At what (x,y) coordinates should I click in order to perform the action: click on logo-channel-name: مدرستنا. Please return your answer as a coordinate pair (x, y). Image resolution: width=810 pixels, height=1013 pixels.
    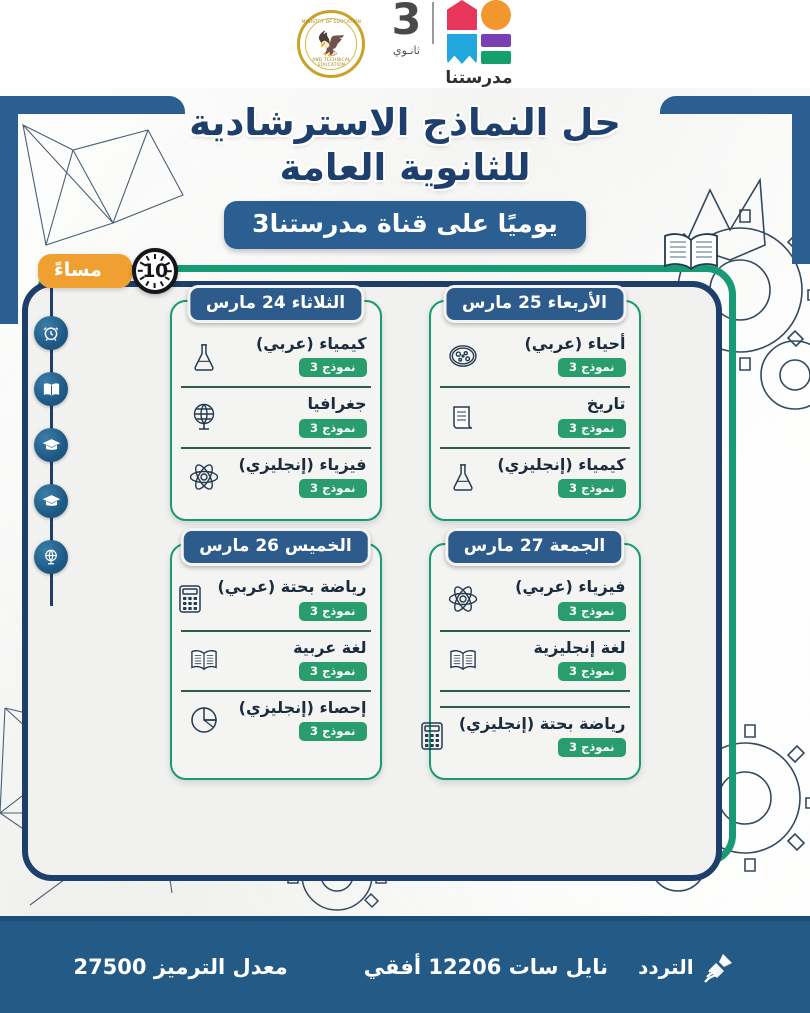
    Looking at the image, I should click on (479, 78).